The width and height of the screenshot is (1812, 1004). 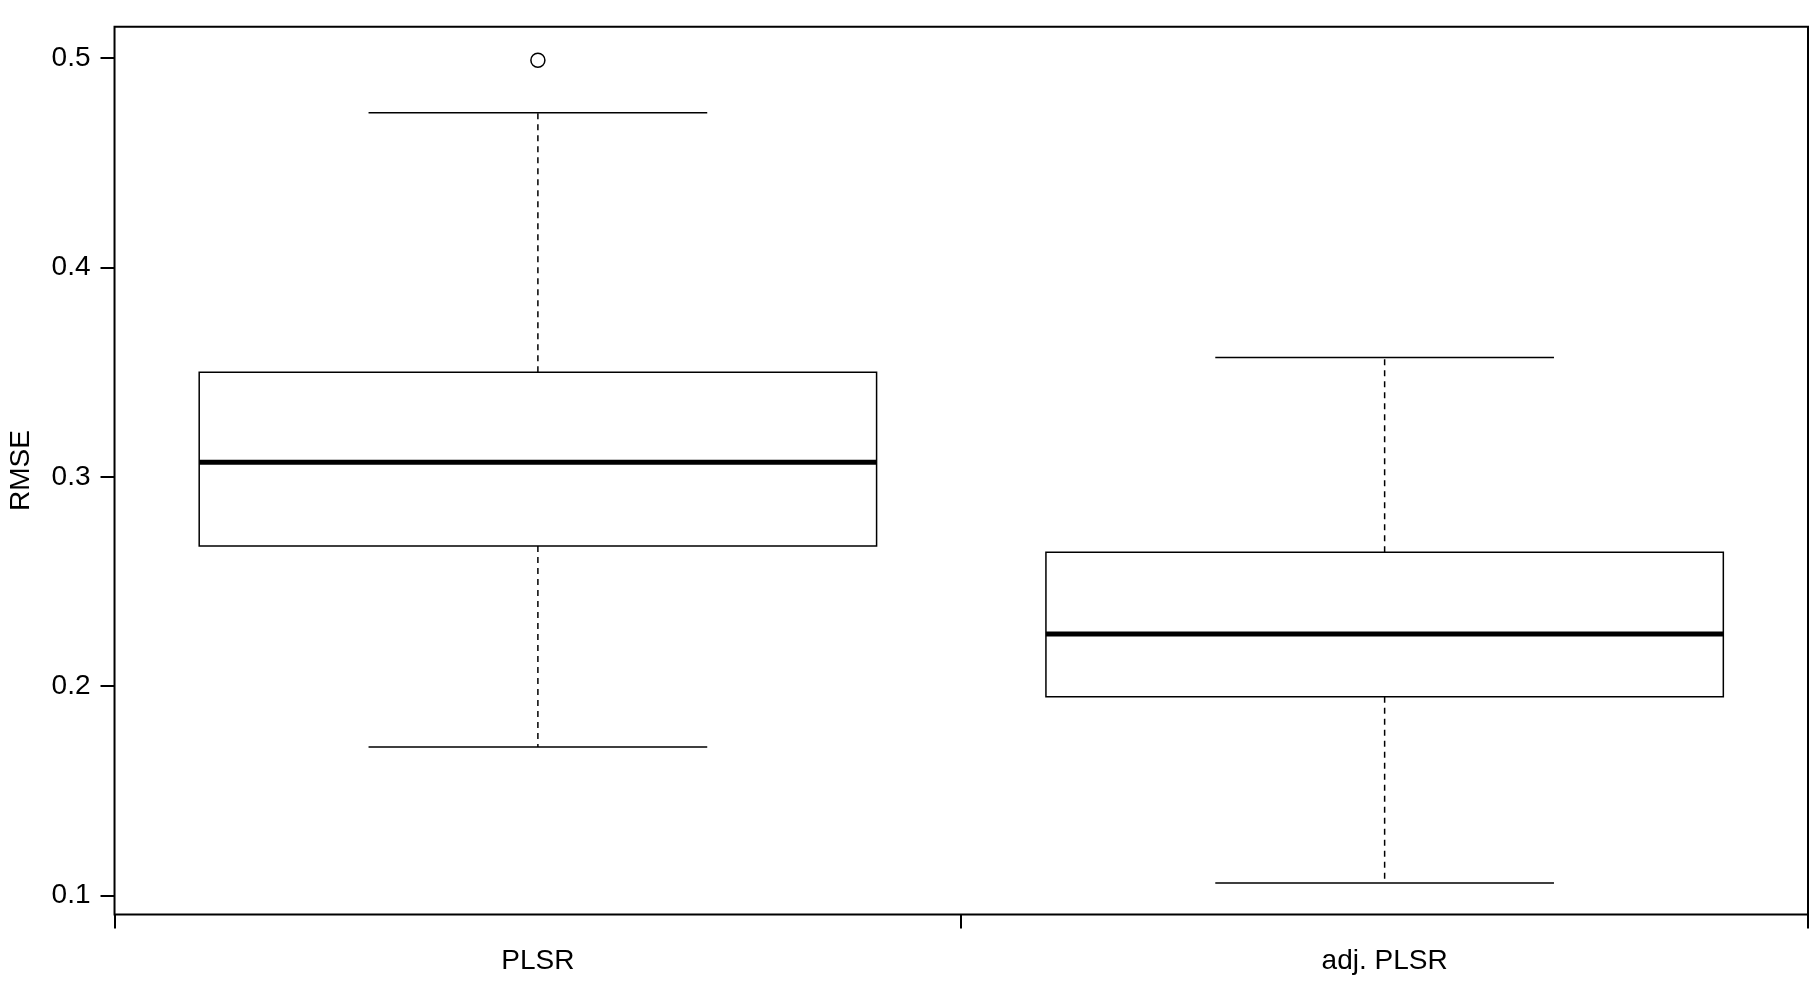 I want to click on y-tick-label: 0.5, so click(x=71, y=56).